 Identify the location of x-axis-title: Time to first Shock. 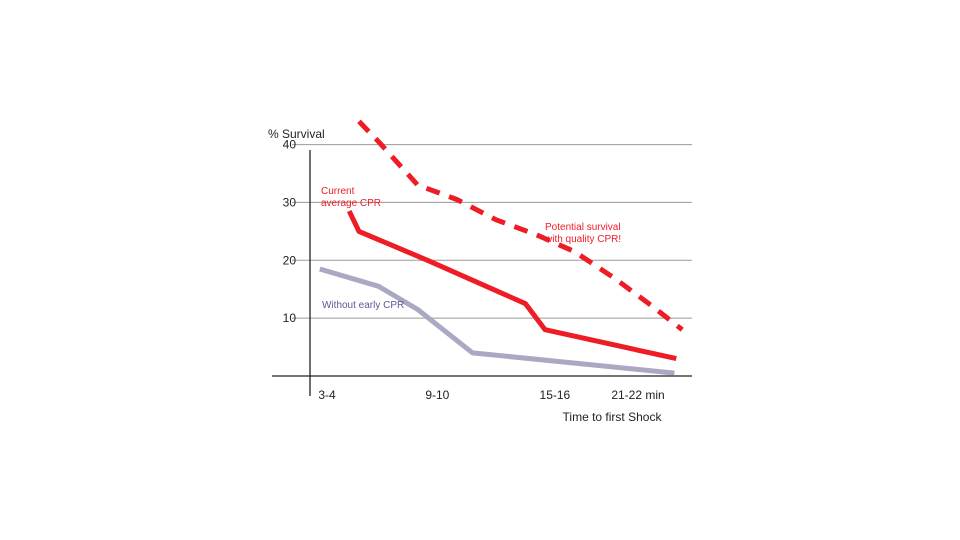
(613, 417).